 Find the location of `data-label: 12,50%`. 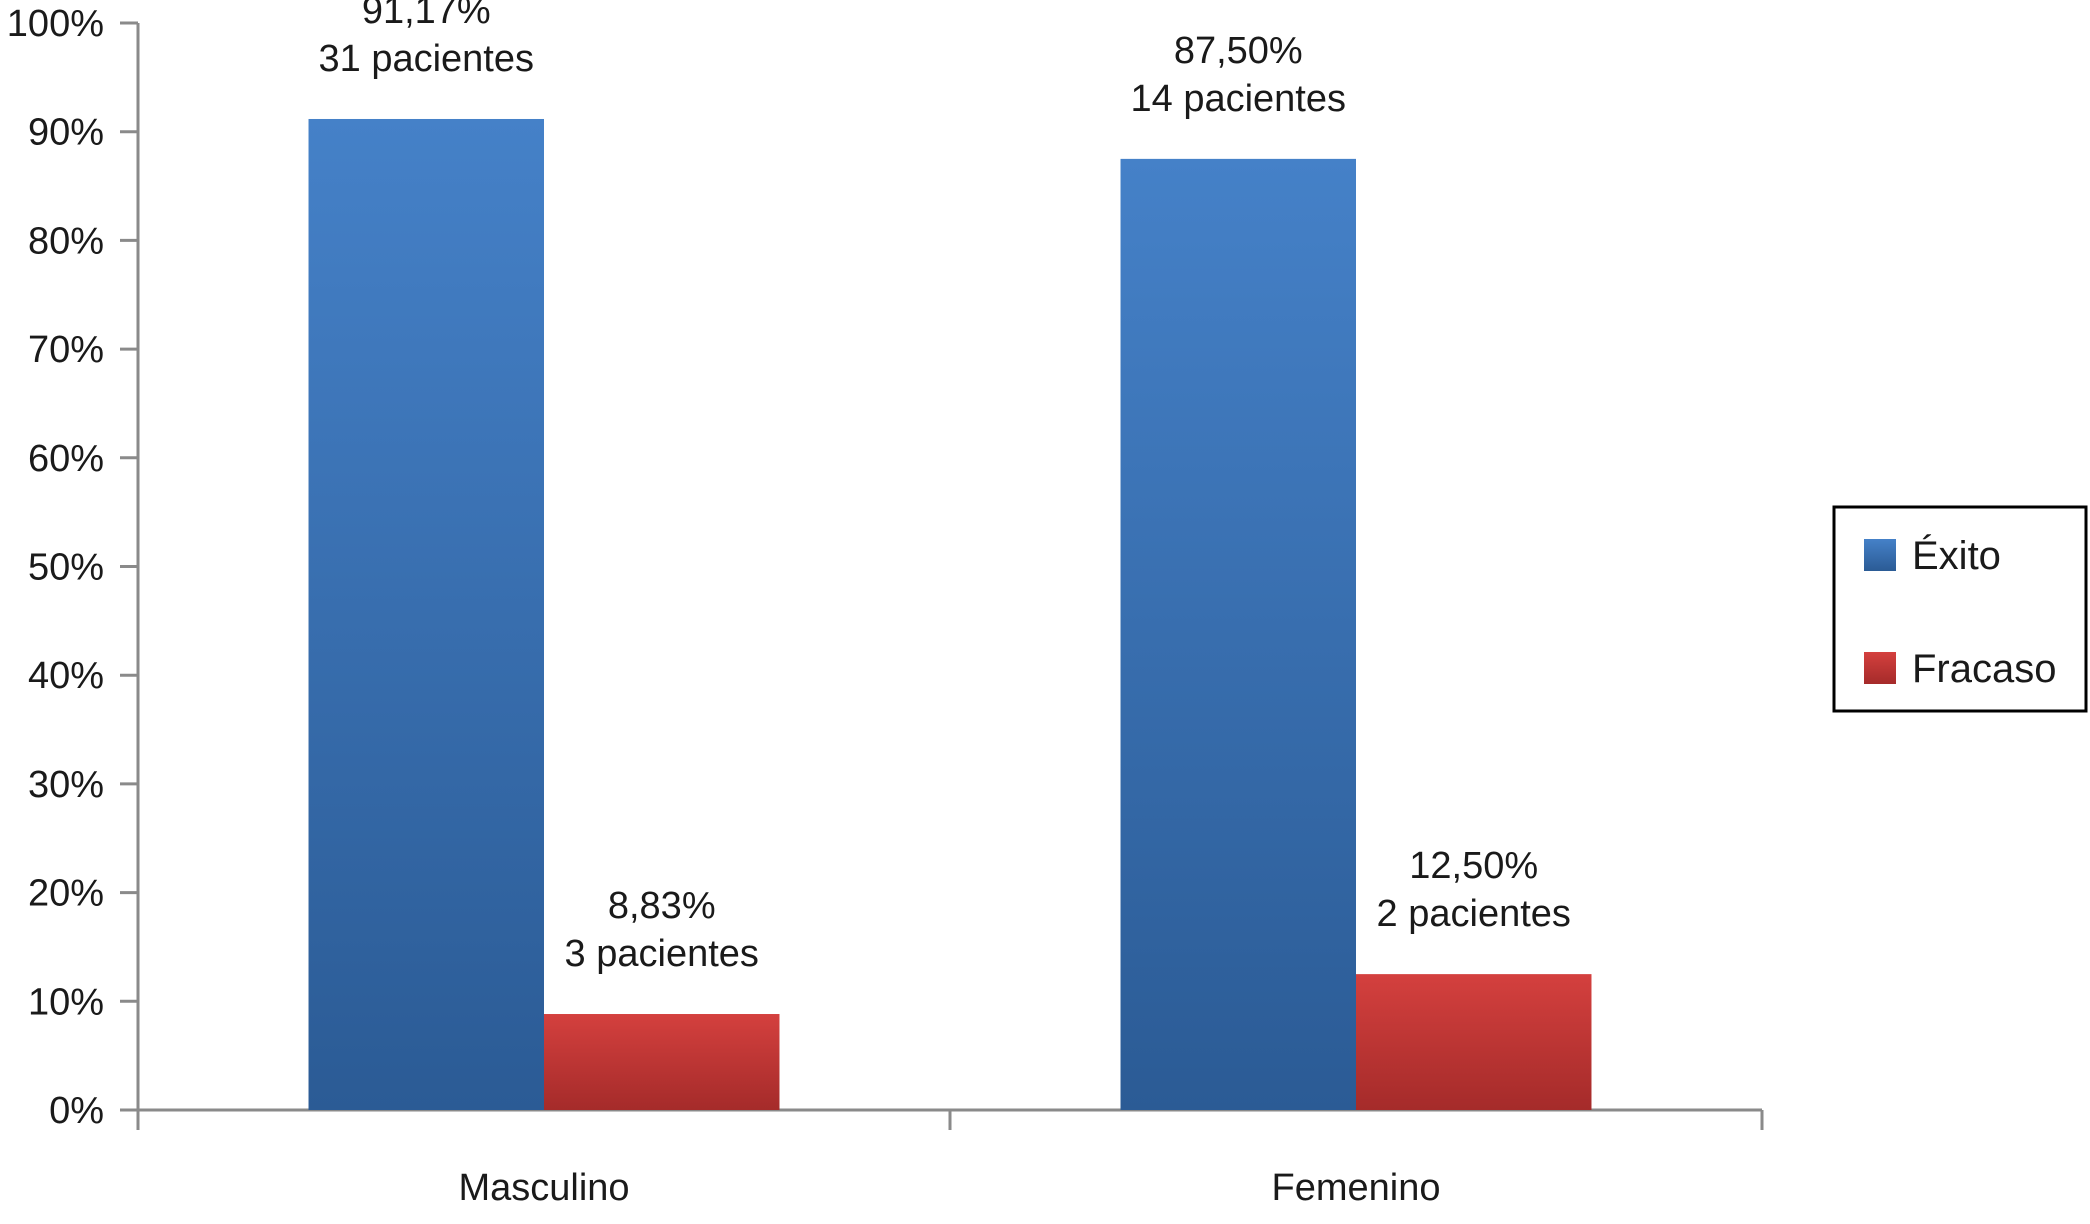

data-label: 12,50% is located at coordinates (1473, 866).